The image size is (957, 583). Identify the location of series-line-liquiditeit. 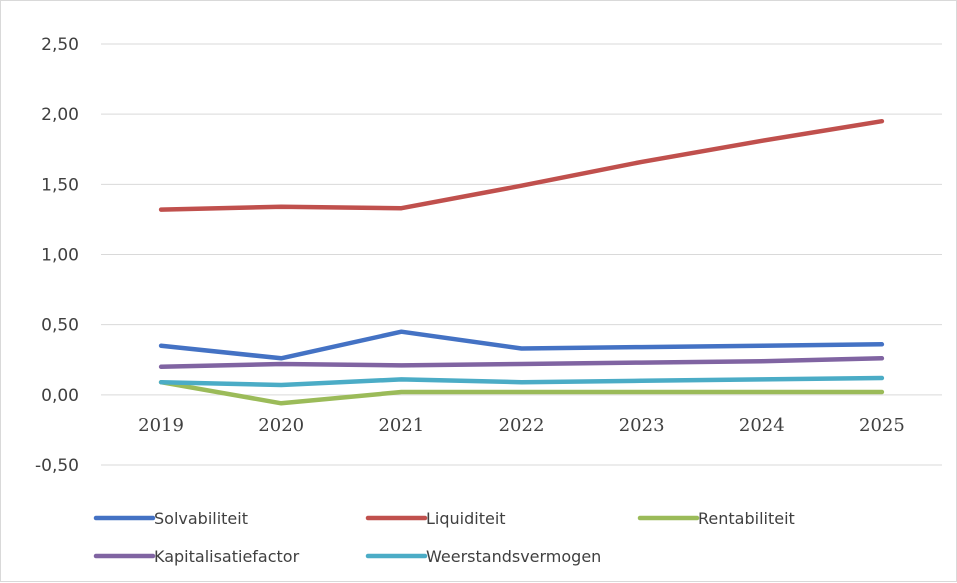
(521, 165).